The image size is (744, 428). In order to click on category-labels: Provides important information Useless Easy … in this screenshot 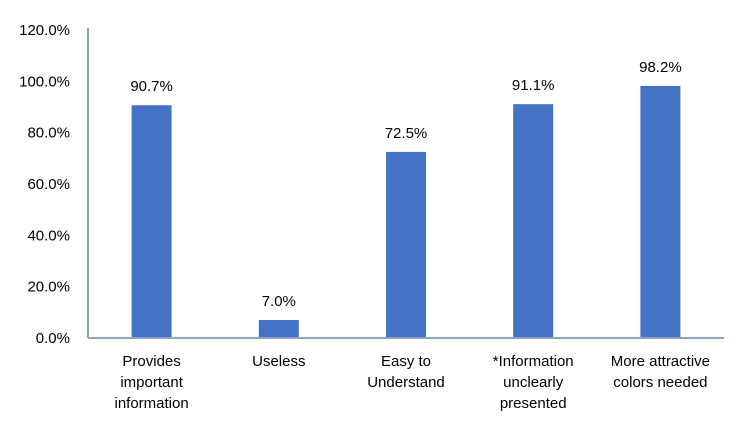, I will do `click(412, 382)`.